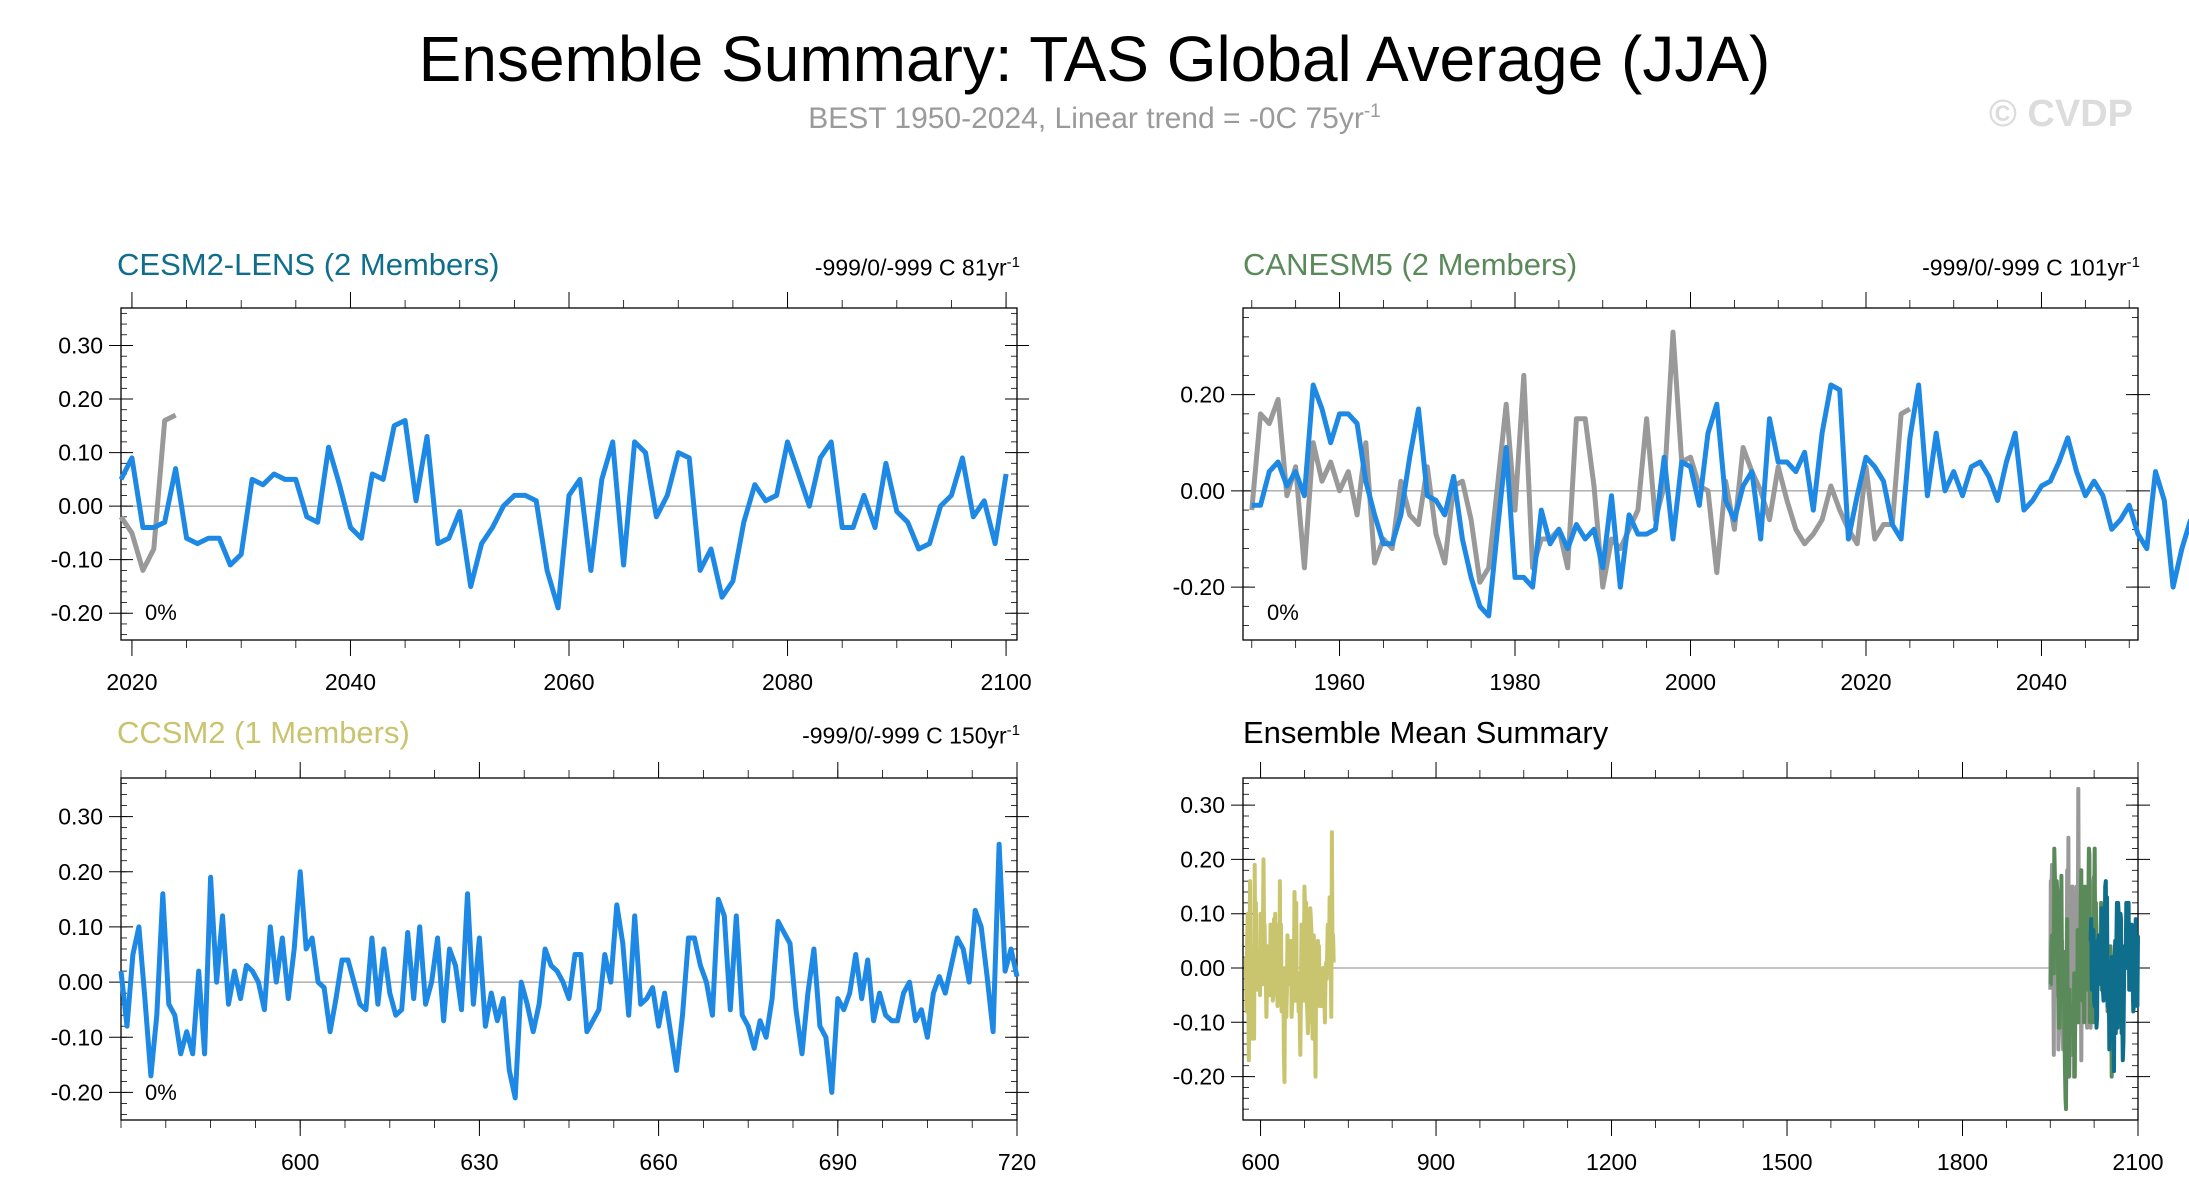 This screenshot has height=1190, width=2189. I want to click on ccsm2-x-tick-label: 600, so click(300, 1162).